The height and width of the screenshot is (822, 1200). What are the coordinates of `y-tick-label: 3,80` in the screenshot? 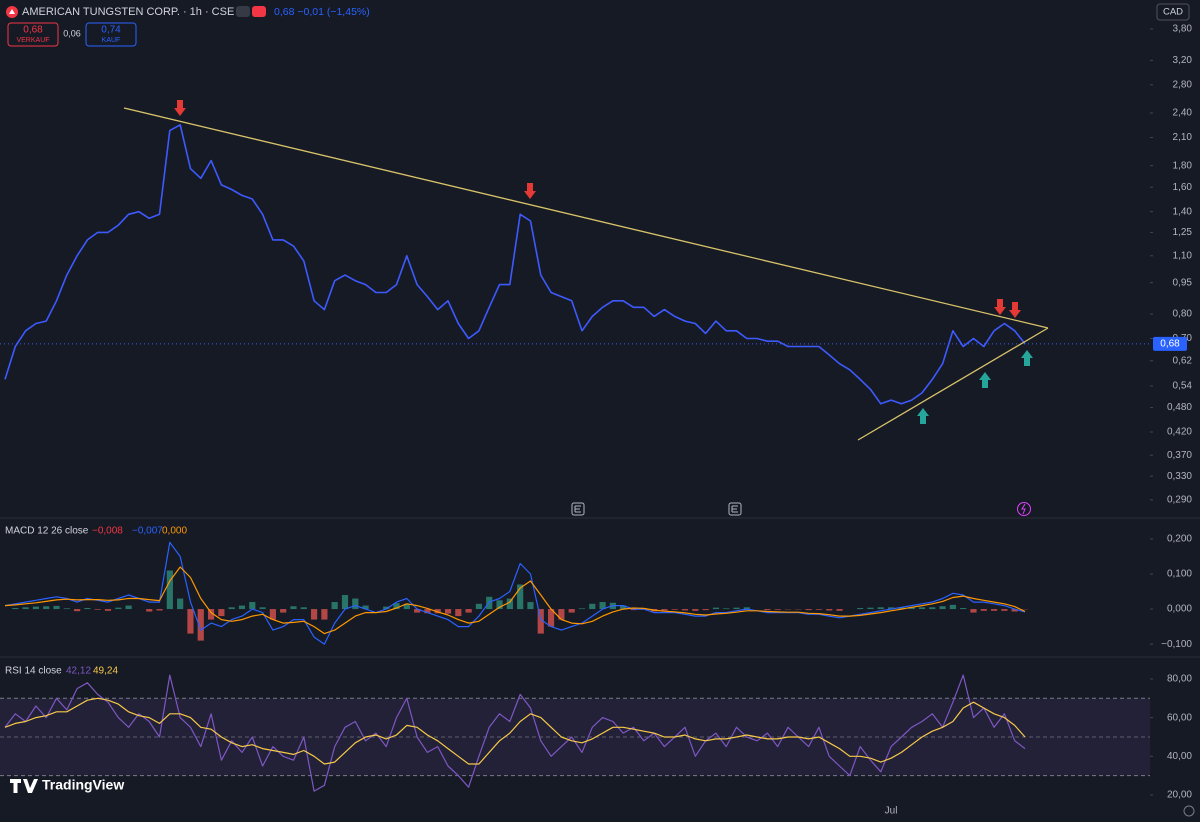 It's located at (1183, 29).